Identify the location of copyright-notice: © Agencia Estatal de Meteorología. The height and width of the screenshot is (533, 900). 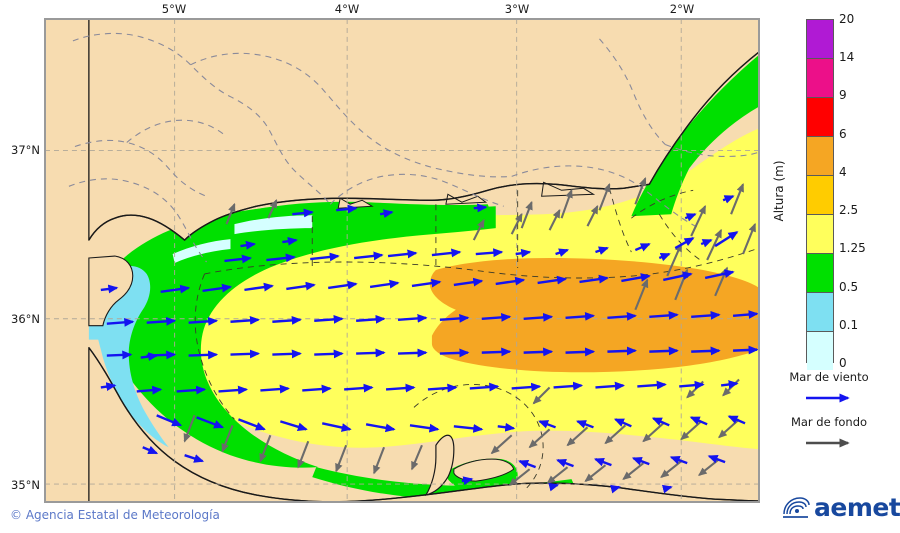
(115, 515).